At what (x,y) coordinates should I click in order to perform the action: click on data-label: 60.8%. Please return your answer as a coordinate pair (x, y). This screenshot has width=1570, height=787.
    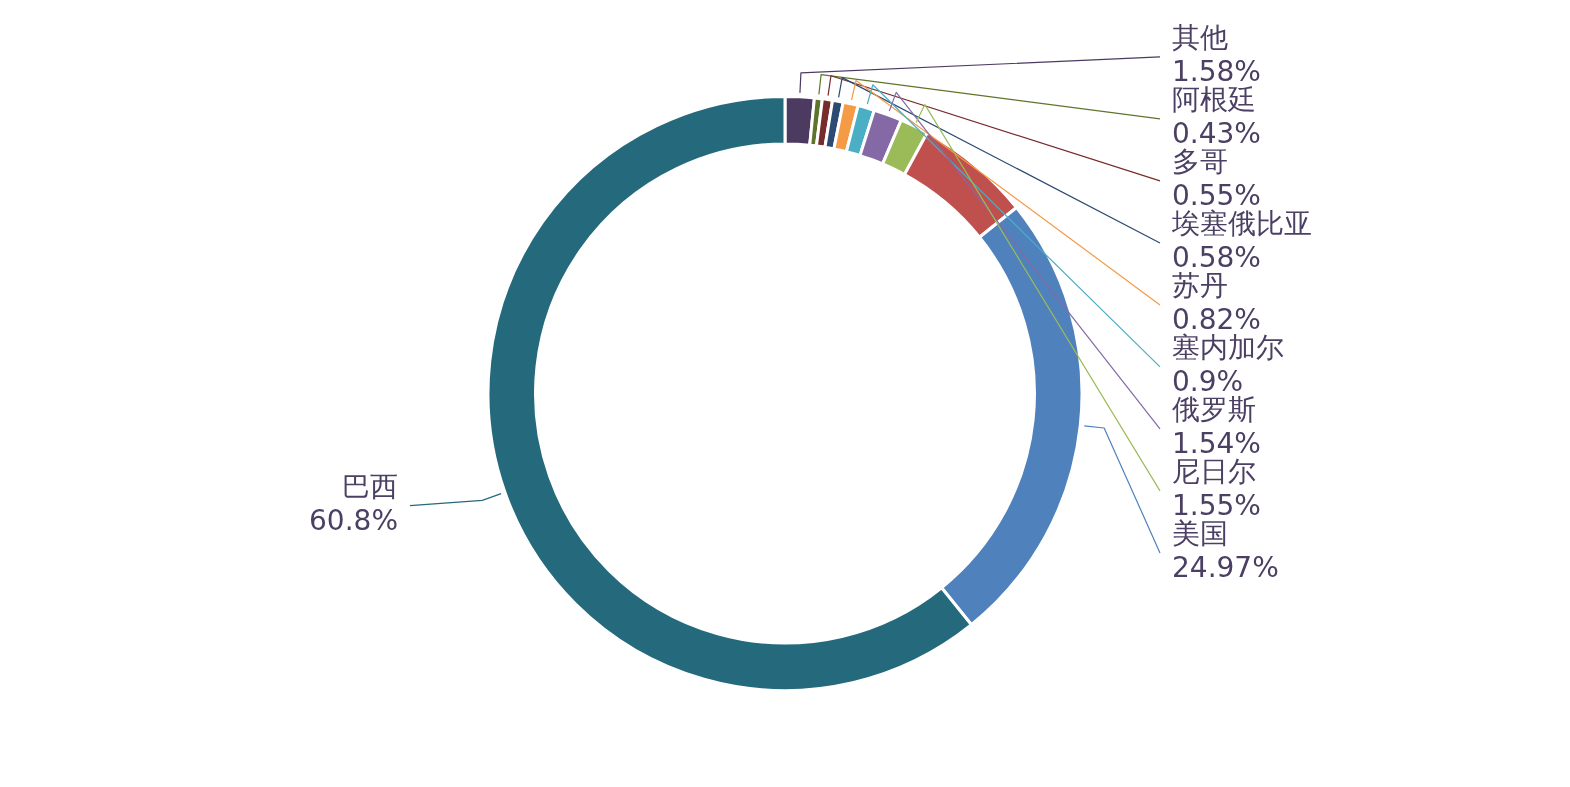
    Looking at the image, I should click on (353, 520).